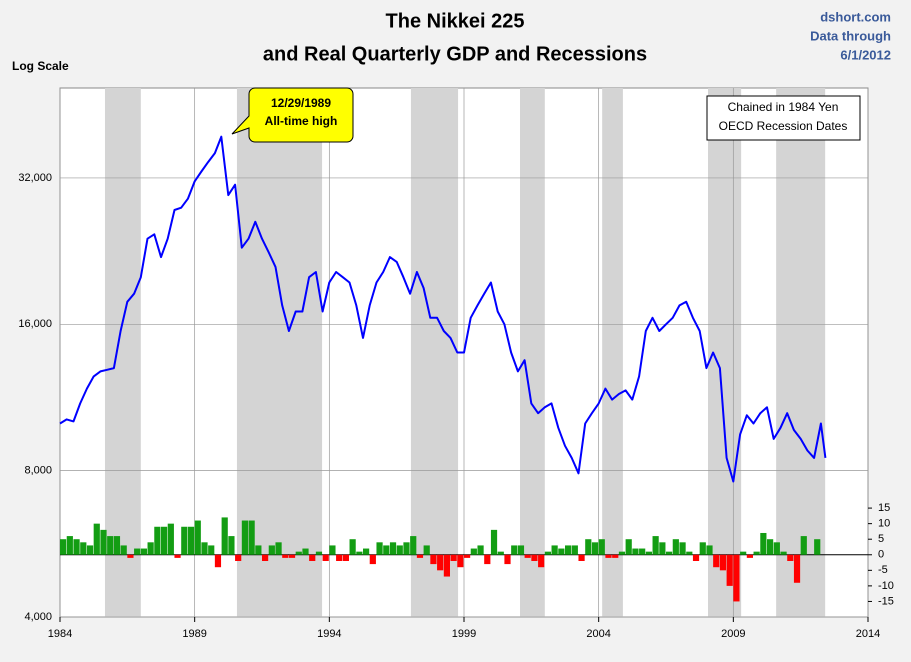  What do you see at coordinates (884, 508) in the screenshot?
I see `y2-tick-label: 15` at bounding box center [884, 508].